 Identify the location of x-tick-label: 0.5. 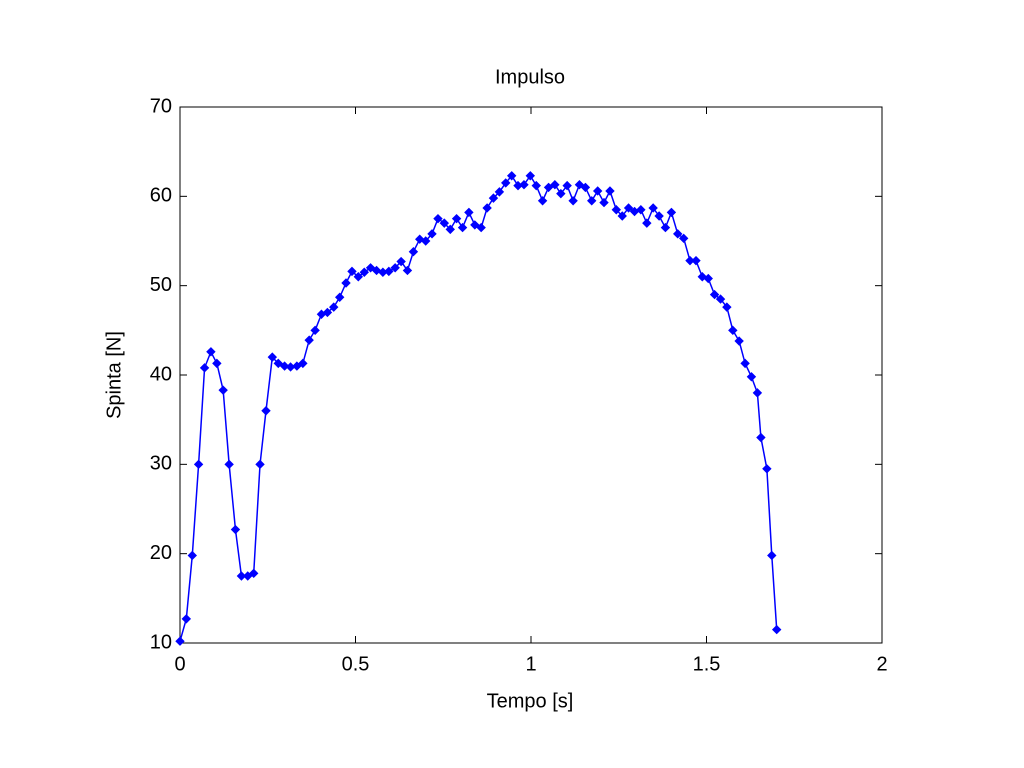
(356, 664).